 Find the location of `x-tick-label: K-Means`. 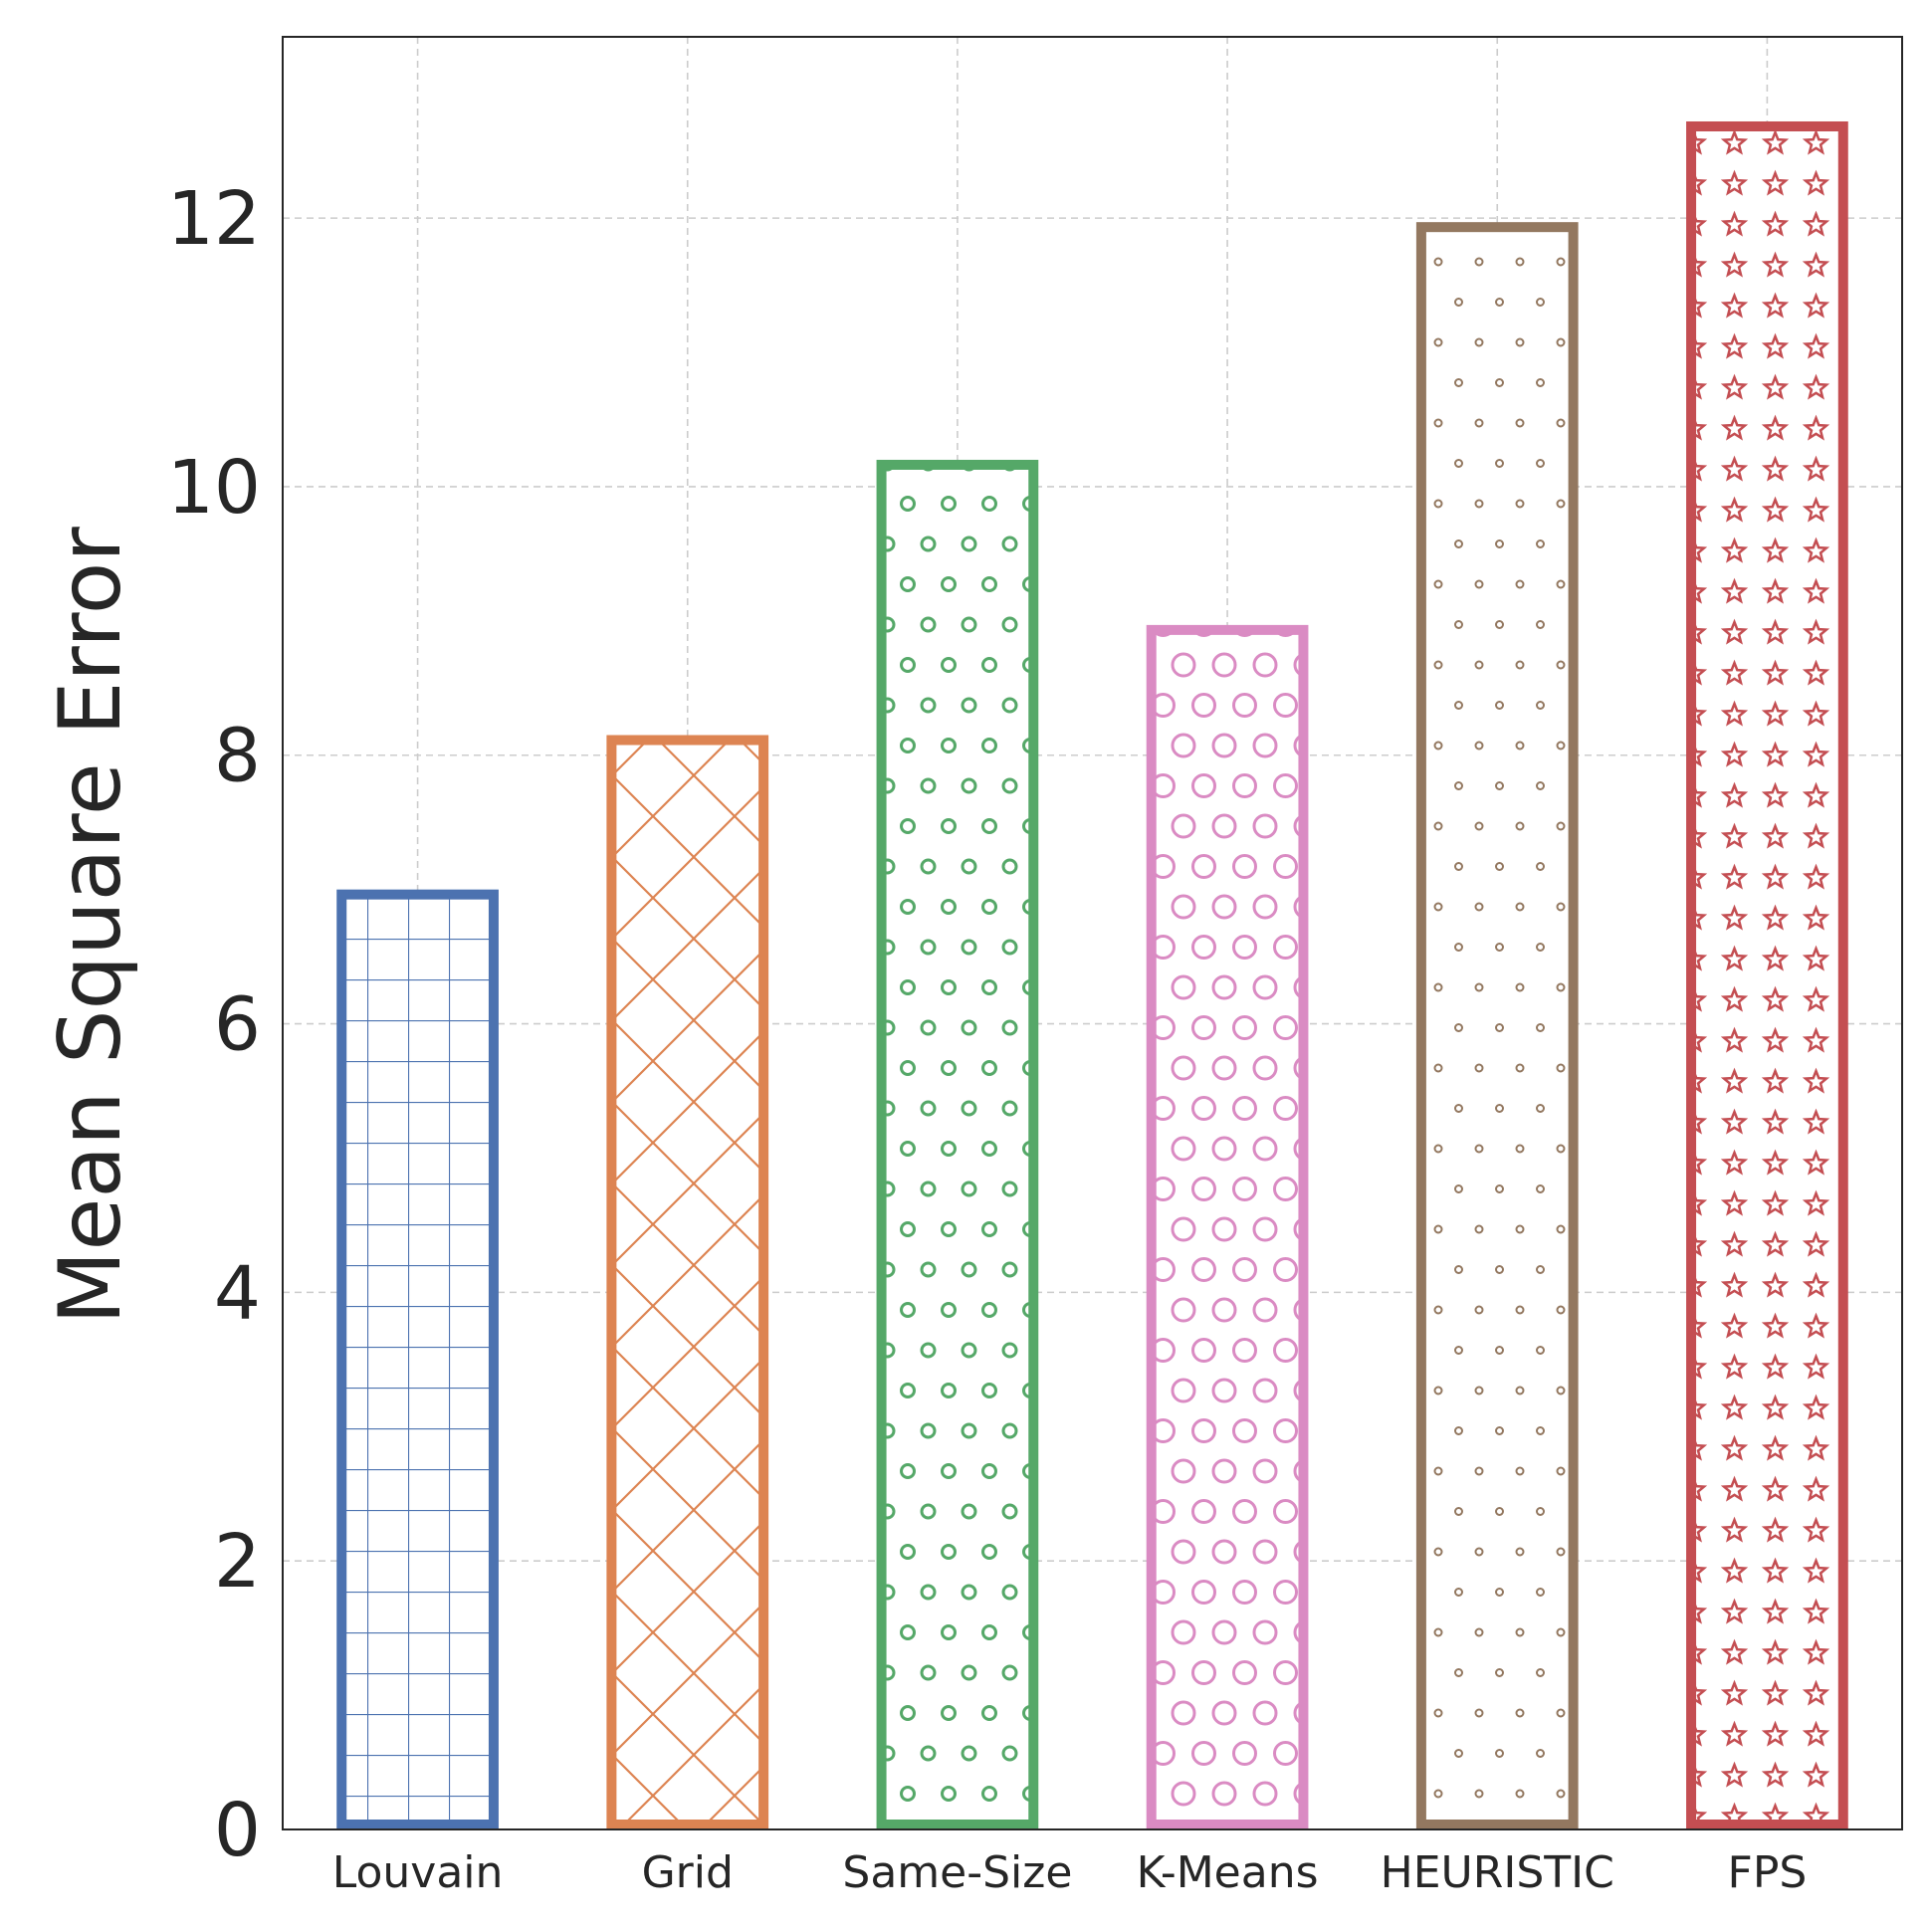

x-tick-label: K-Means is located at coordinates (1228, 1872).